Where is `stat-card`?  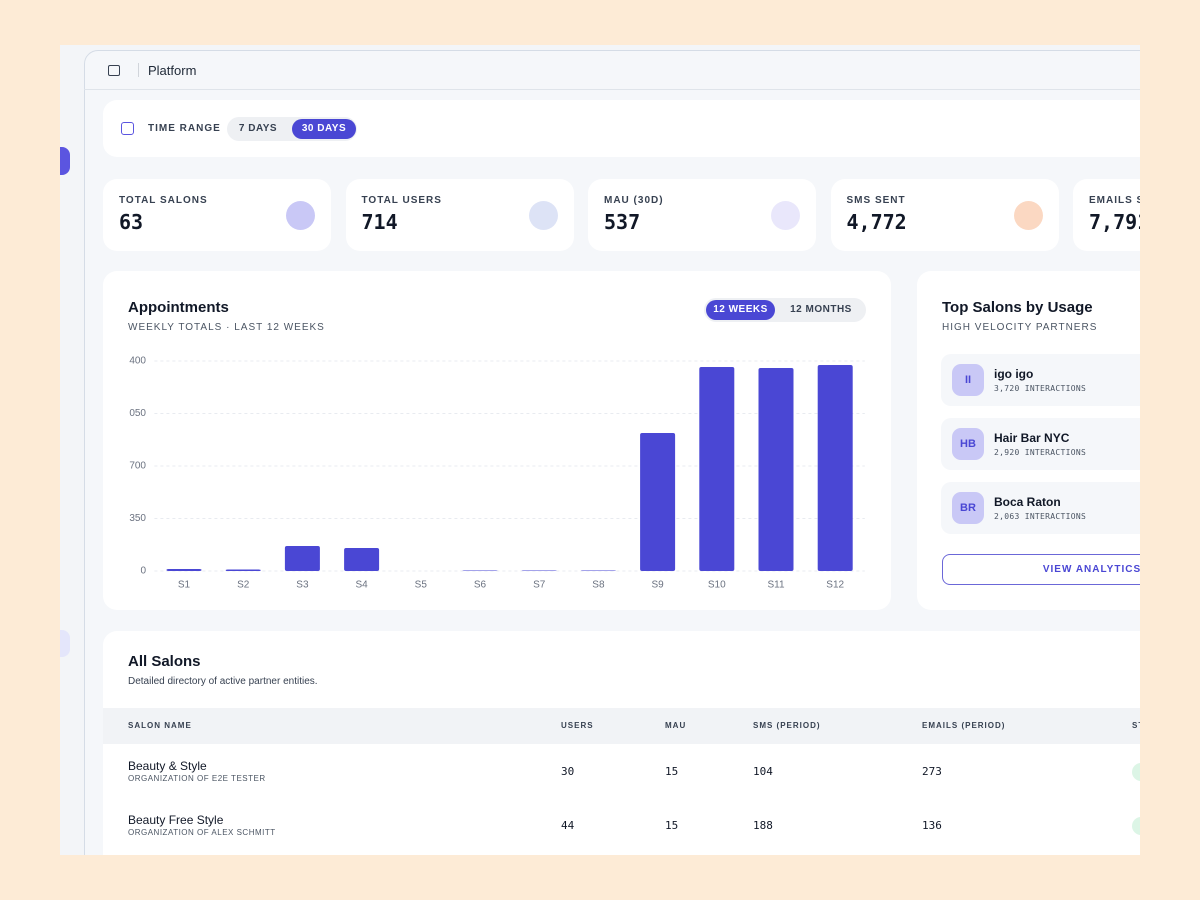
stat-card is located at coordinates (1106, 215).